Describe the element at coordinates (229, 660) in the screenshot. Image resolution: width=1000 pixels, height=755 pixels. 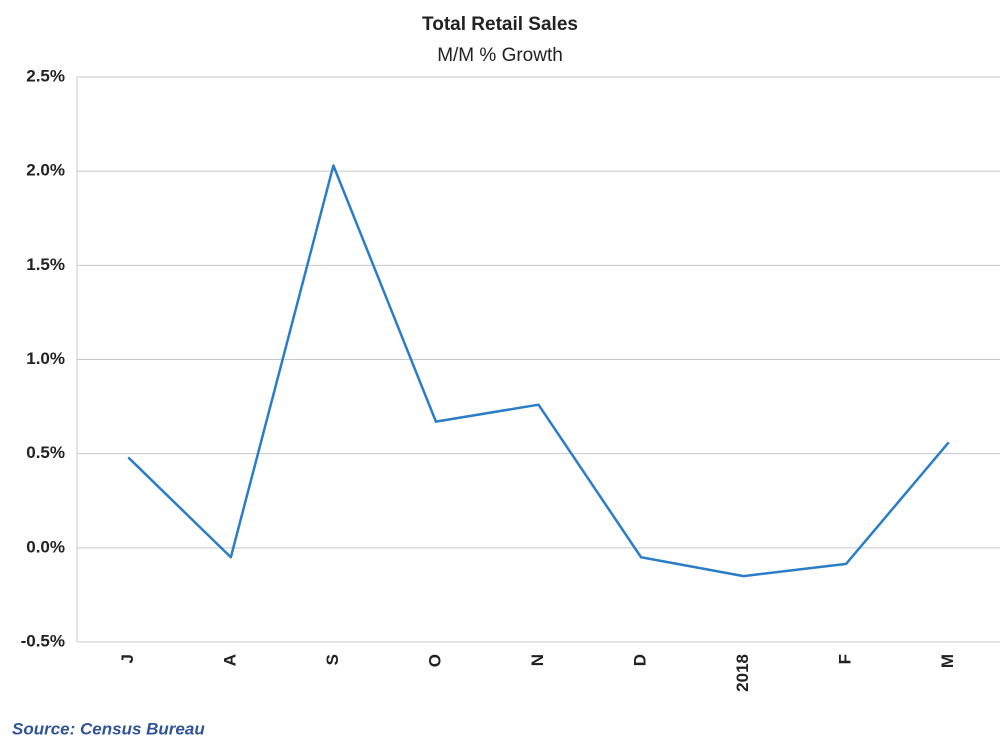
I see `x-tick-label: A` at that location.